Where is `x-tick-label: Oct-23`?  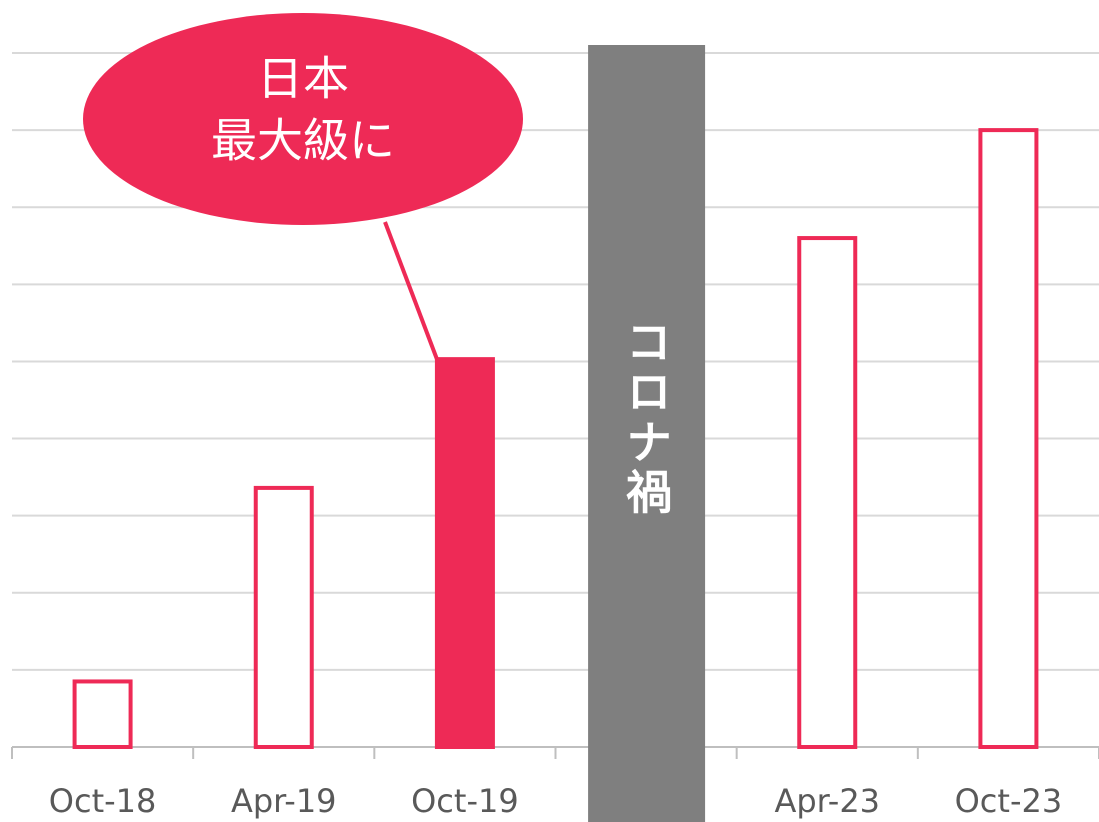
x-tick-label: Oct-23 is located at coordinates (1009, 801).